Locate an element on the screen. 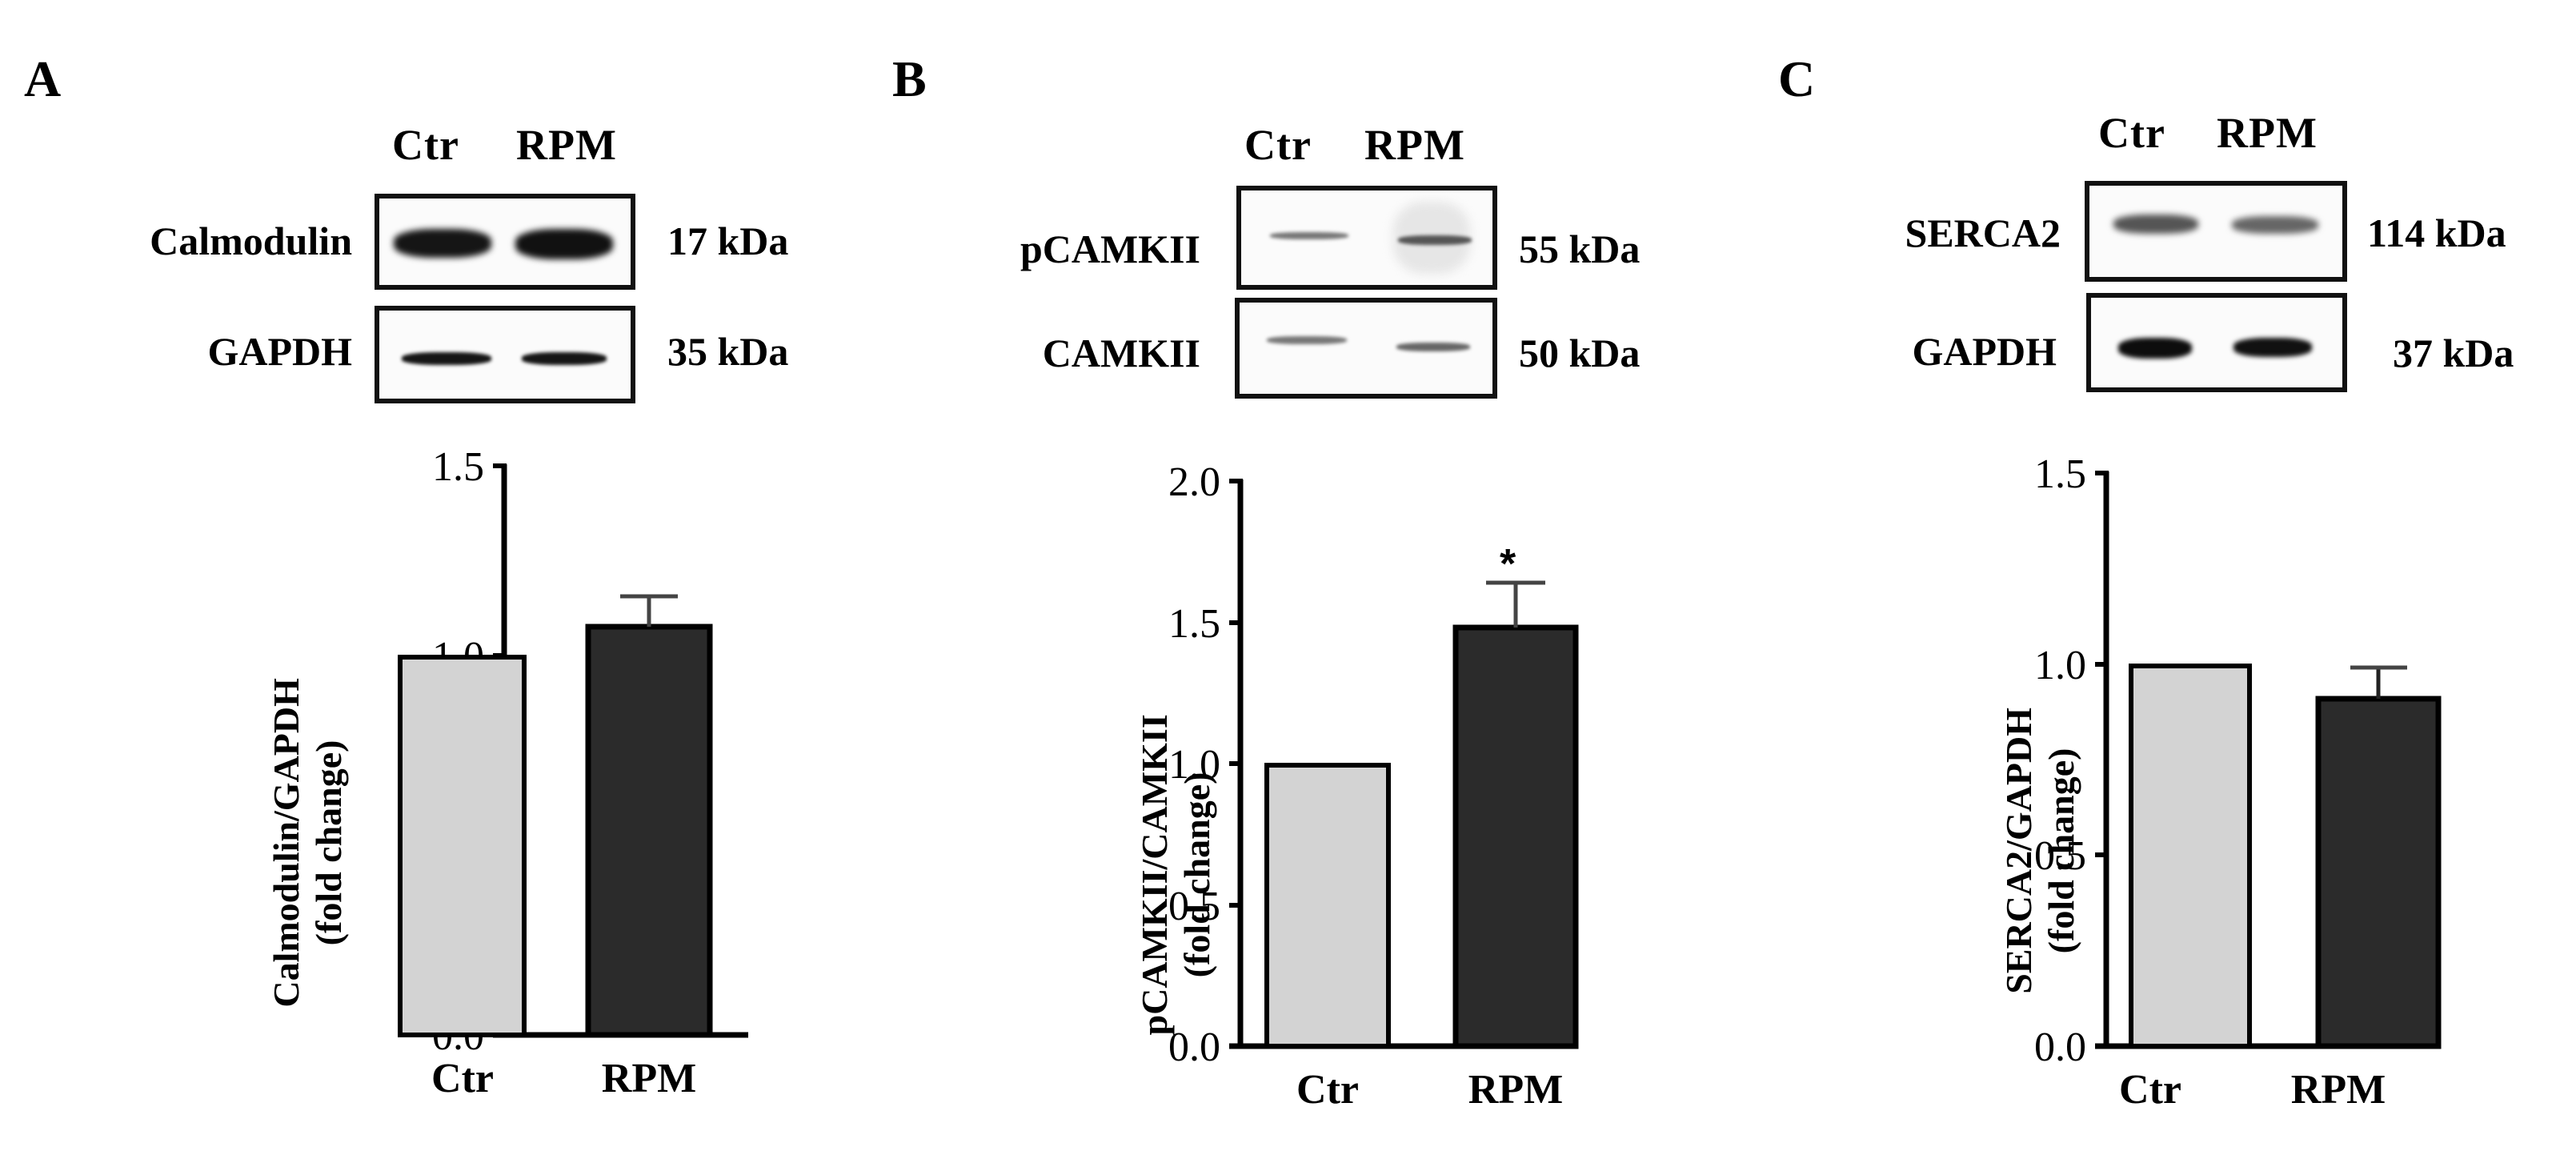 The width and height of the screenshot is (2576, 1163). protein-label-pcamkii: pCAMKII is located at coordinates (1110, 249).